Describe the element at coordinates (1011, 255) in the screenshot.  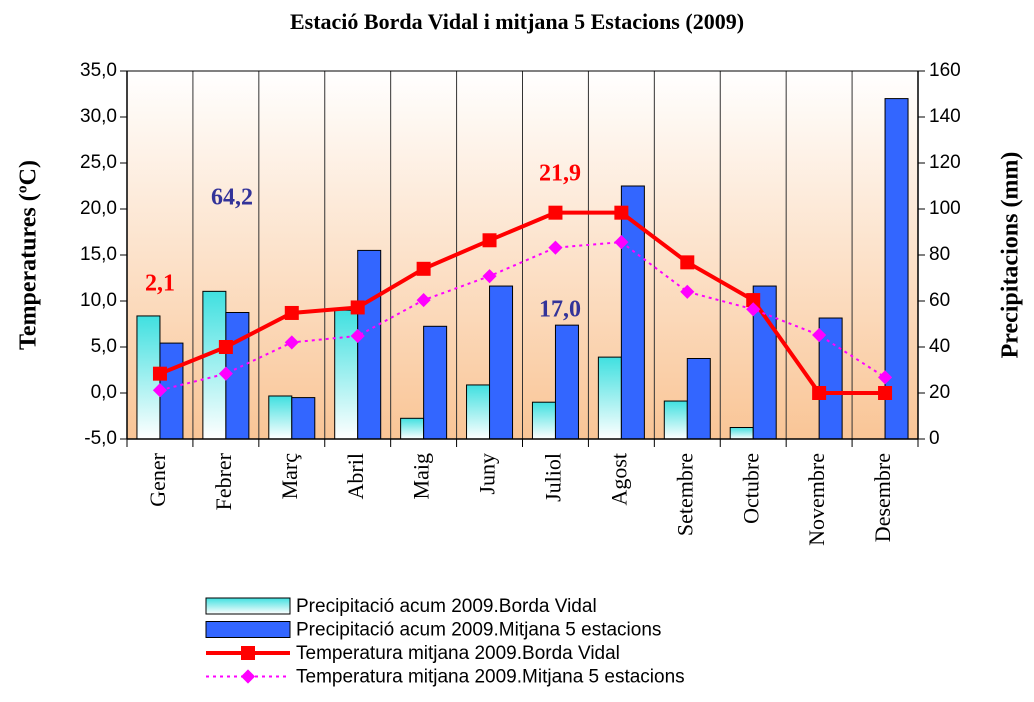
I see `y2-axis-title: Precipitacions (mm)` at that location.